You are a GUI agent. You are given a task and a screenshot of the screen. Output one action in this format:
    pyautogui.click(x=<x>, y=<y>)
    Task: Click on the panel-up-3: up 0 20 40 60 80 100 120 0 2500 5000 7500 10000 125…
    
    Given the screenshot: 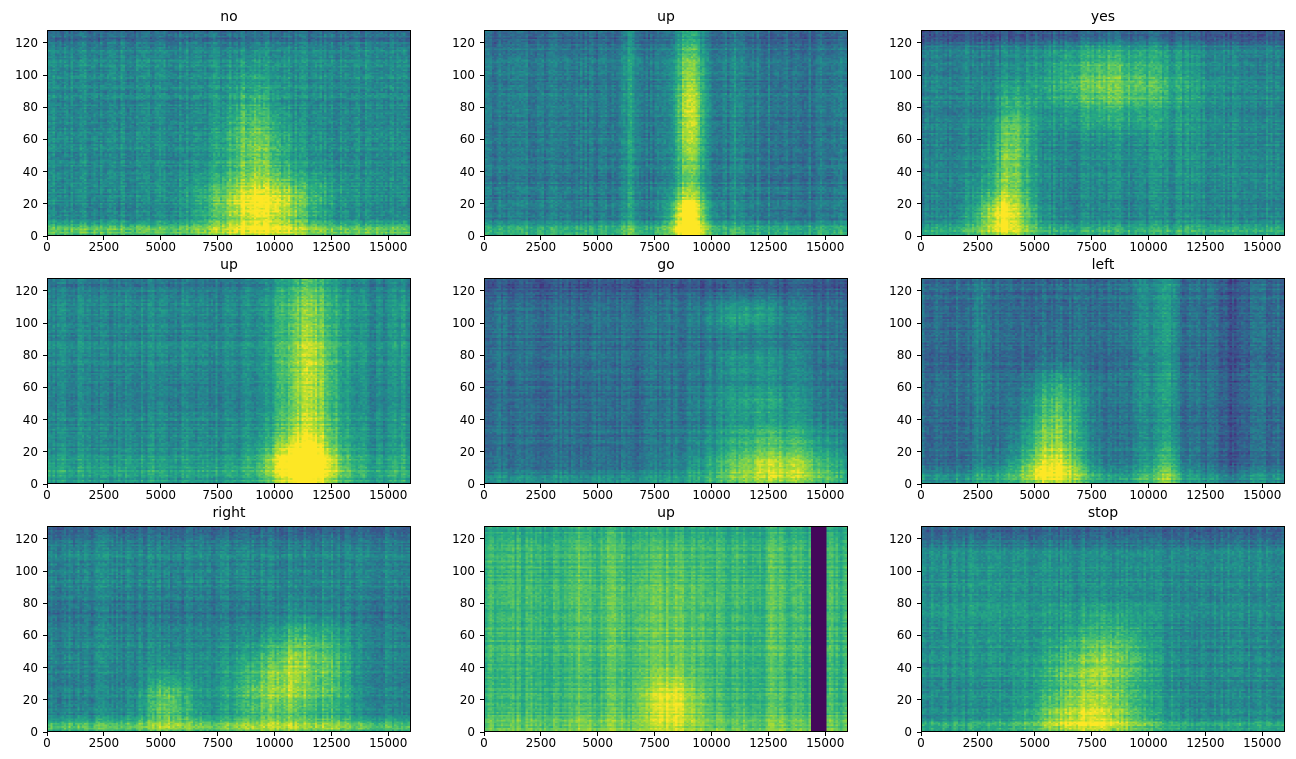 What is the action you would take?
    pyautogui.click(x=646, y=626)
    